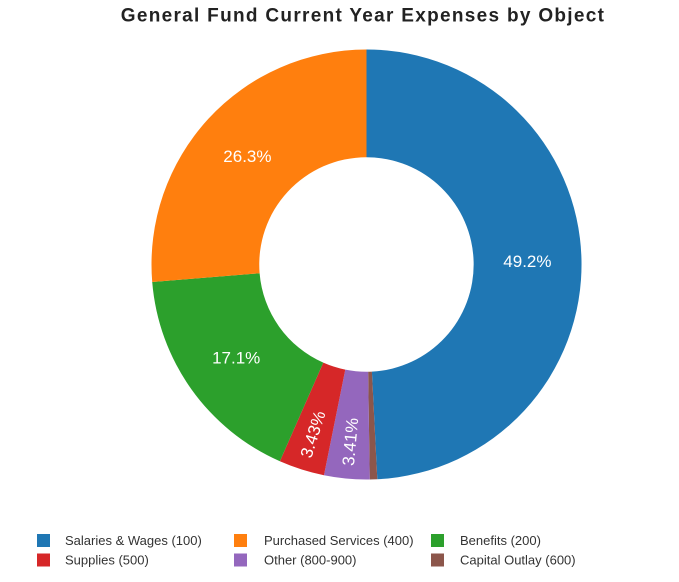 The width and height of the screenshot is (679, 582). What do you see at coordinates (107, 559) in the screenshot?
I see `svg-text: Supplies (500)` at bounding box center [107, 559].